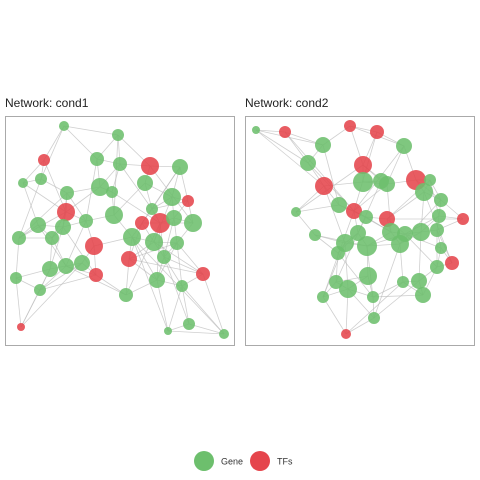  Describe the element at coordinates (287, 103) in the screenshot. I see `panel-title: Network: cond2` at that location.